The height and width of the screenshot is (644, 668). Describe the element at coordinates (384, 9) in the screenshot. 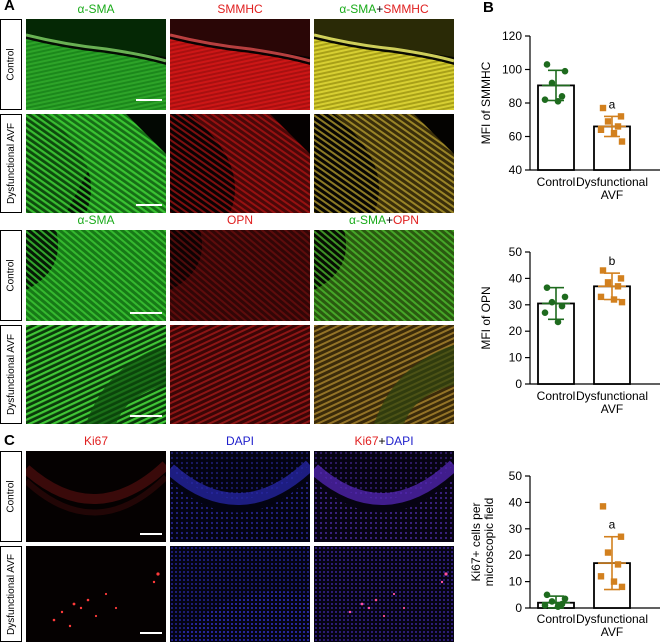

I see `heading-merge-smmhc: α-SMA+SMMHC` at that location.